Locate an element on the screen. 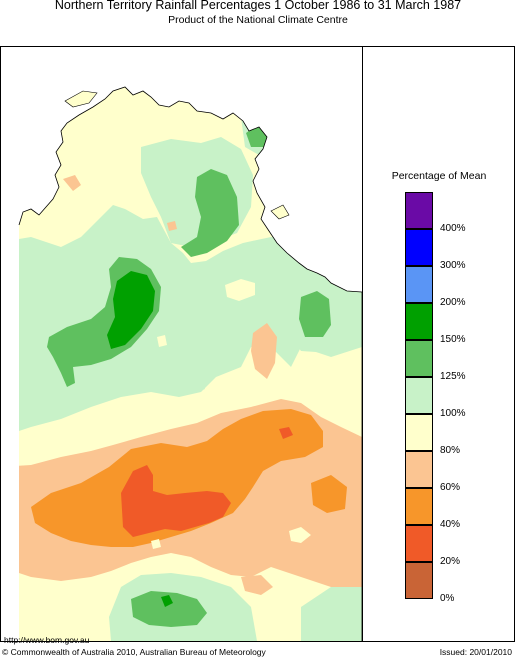 The height and width of the screenshot is (658, 516). legend-label-0: 0% is located at coordinates (447, 598).